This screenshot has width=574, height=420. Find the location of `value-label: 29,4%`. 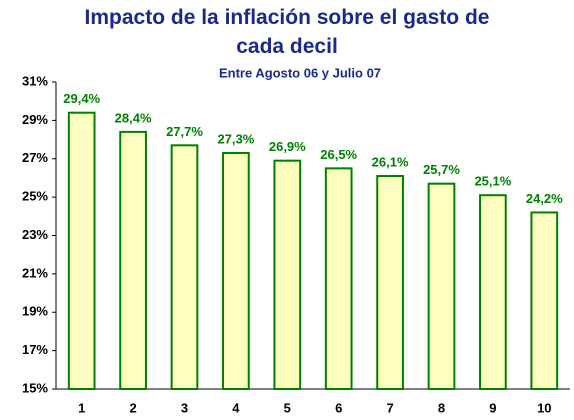

value-label: 29,4% is located at coordinates (81, 98).